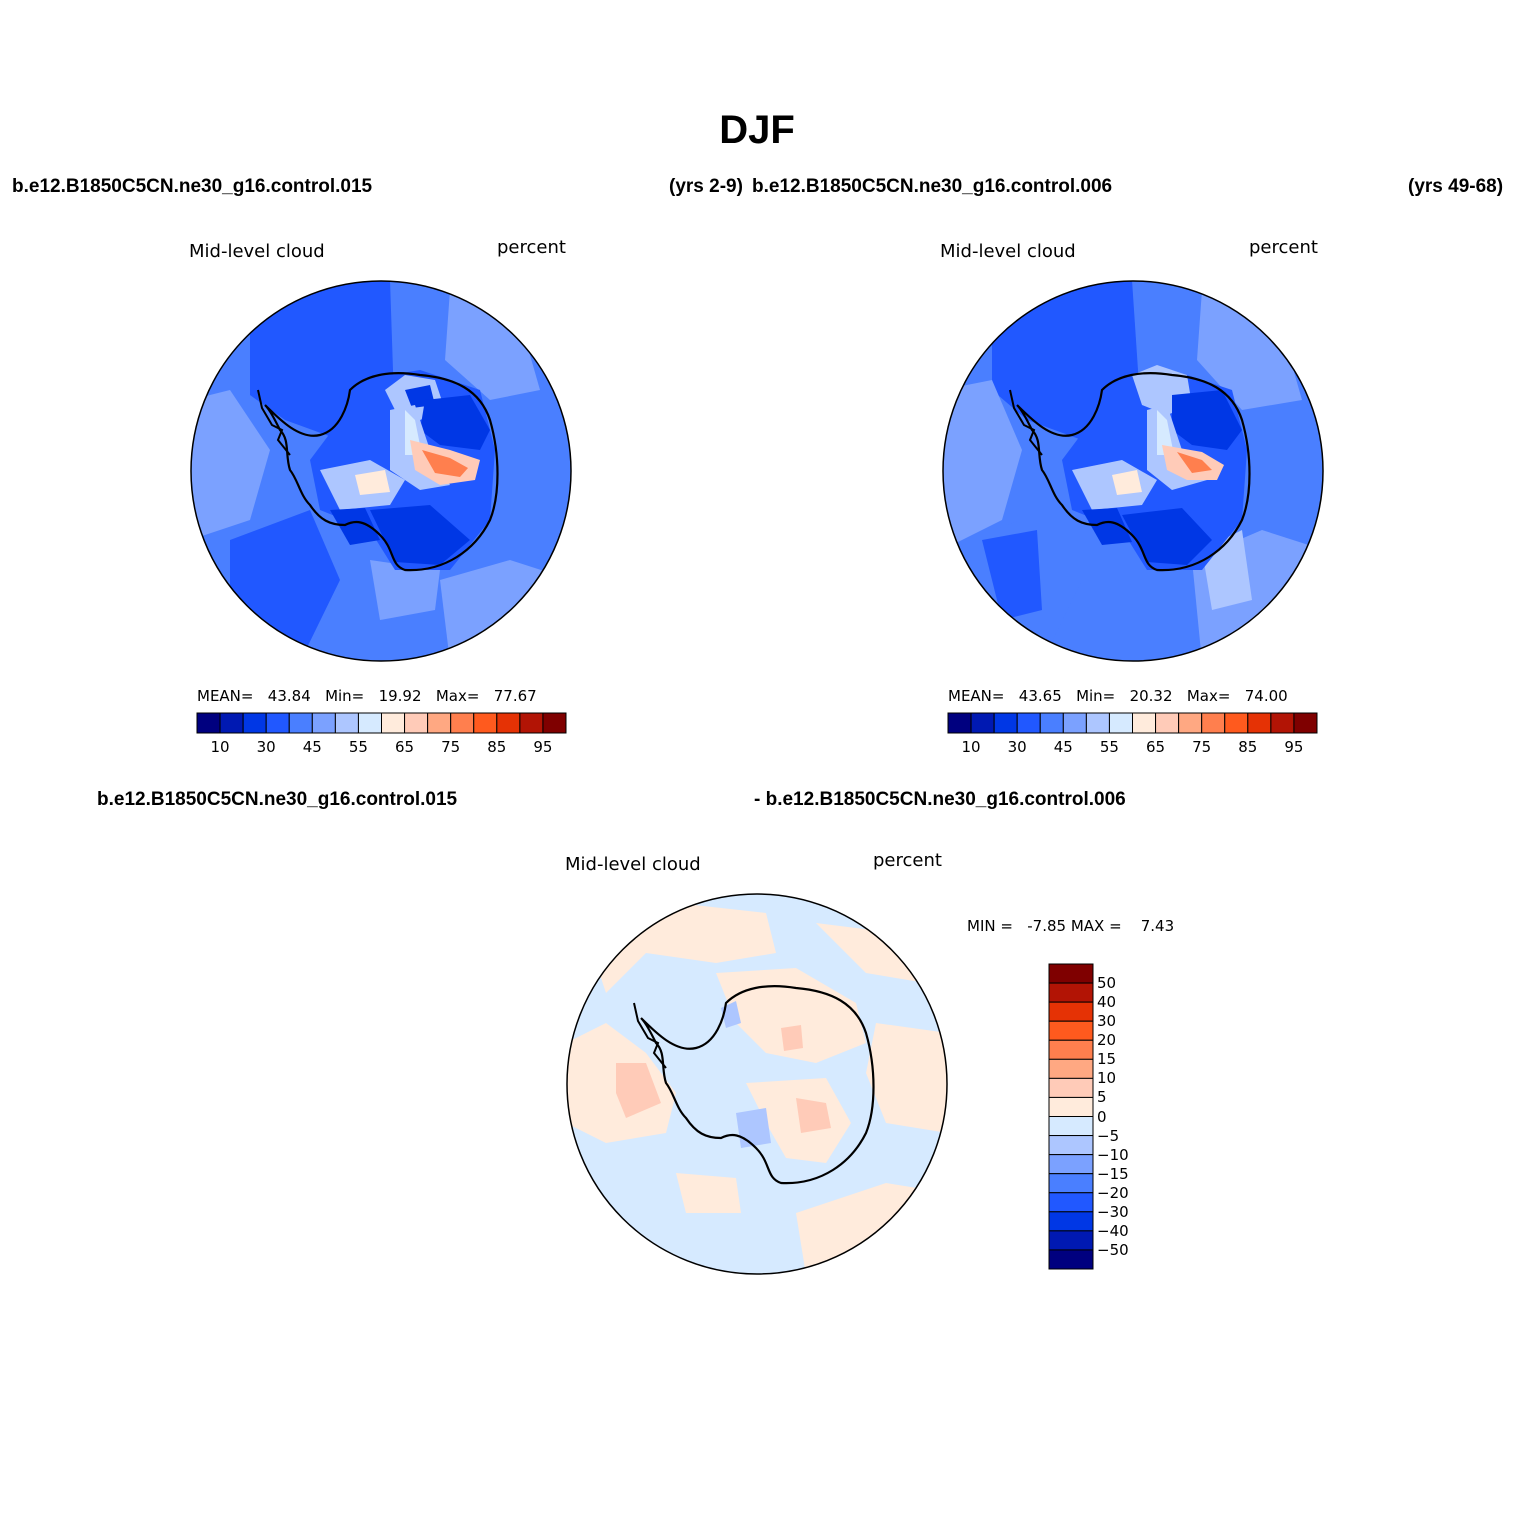  What do you see at coordinates (1107, 1040) in the screenshot?
I see `diff-colorbar-label: 20` at bounding box center [1107, 1040].